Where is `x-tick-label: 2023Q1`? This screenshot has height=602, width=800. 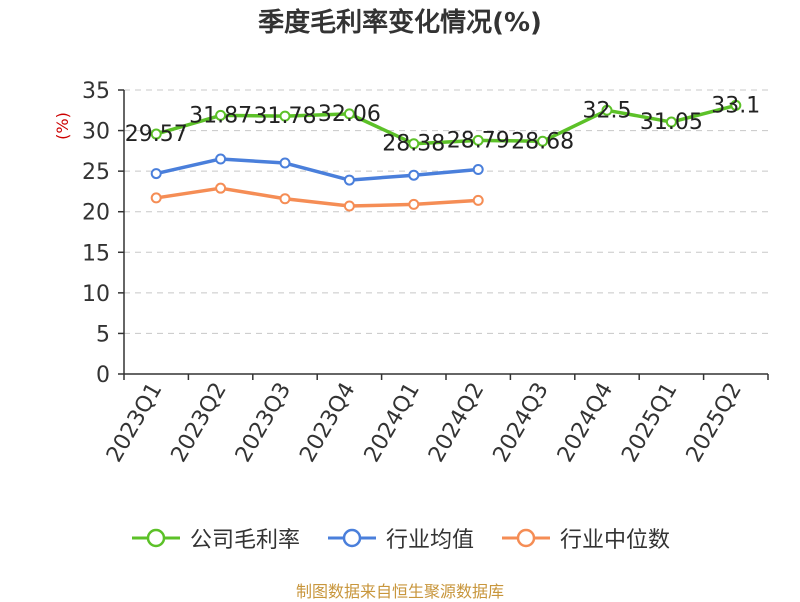 x-tick-label: 2023Q1 is located at coordinates (134, 423).